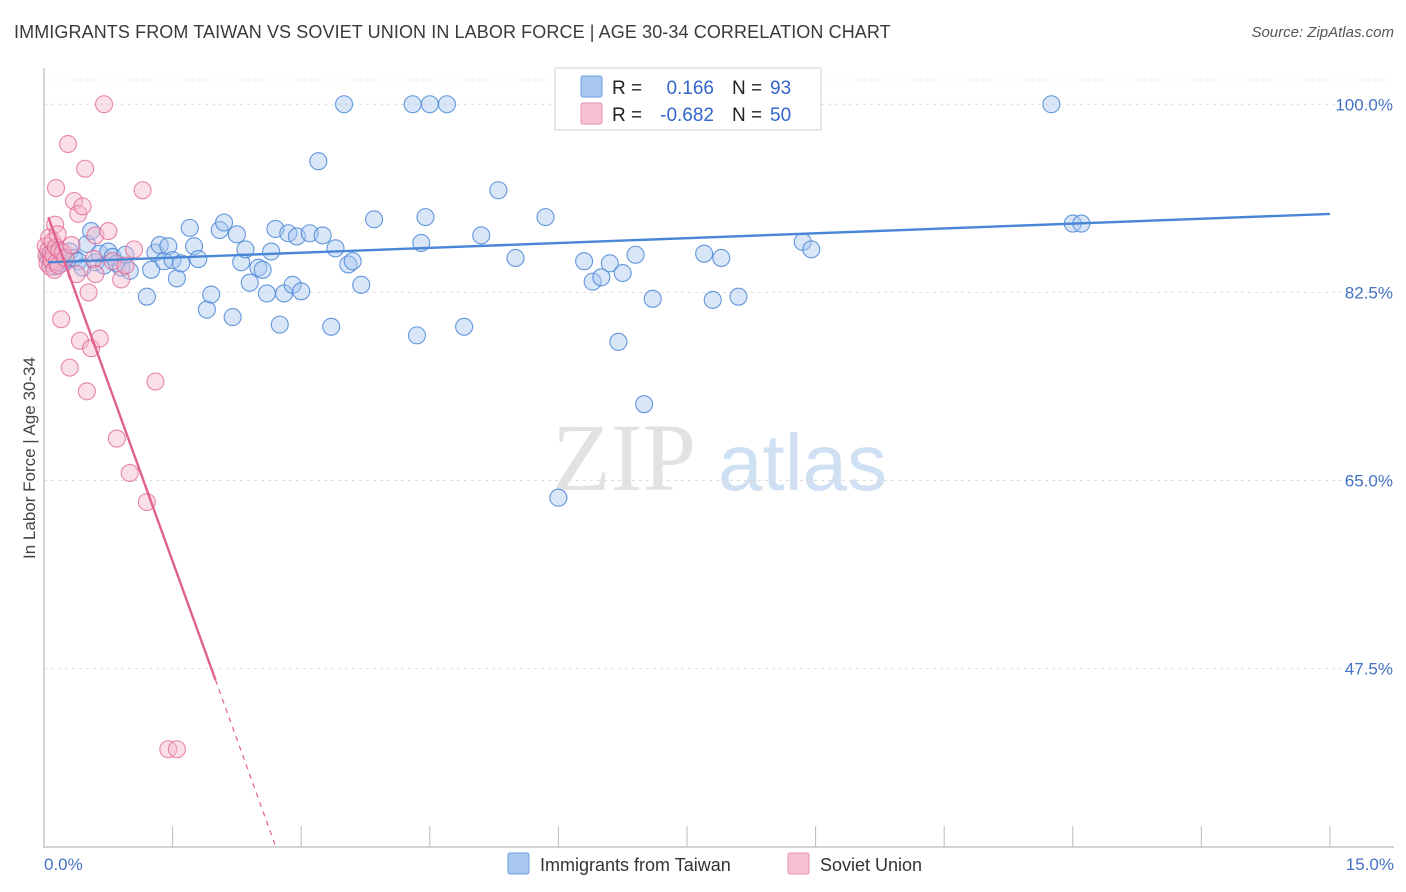  I want to click on legend-r-label-1: R =, so click(627, 88).